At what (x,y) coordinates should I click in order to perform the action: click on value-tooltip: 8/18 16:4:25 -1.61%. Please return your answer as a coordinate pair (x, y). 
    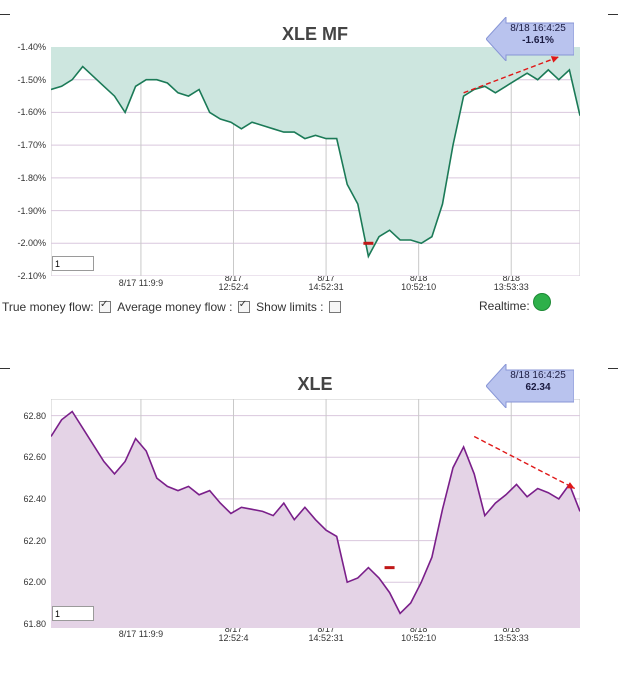
    Looking at the image, I should click on (530, 39).